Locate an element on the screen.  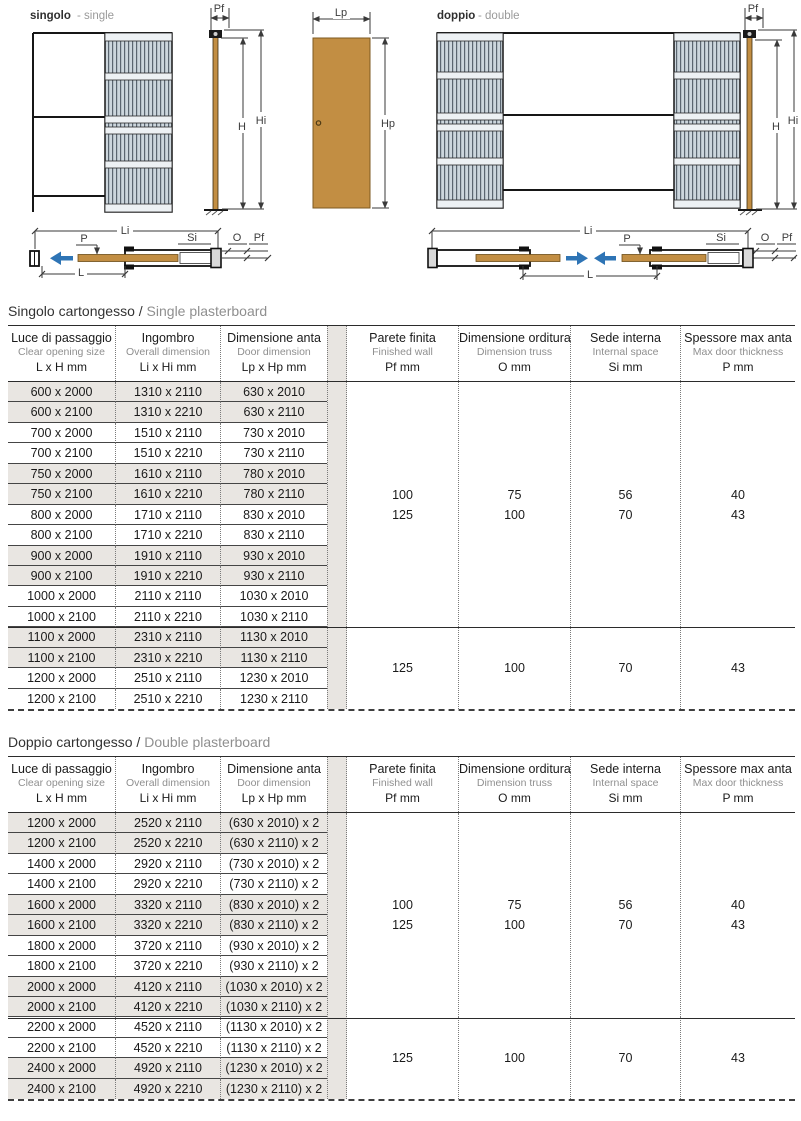
table-cell: 2510 x 2110 is located at coordinates (167, 678).